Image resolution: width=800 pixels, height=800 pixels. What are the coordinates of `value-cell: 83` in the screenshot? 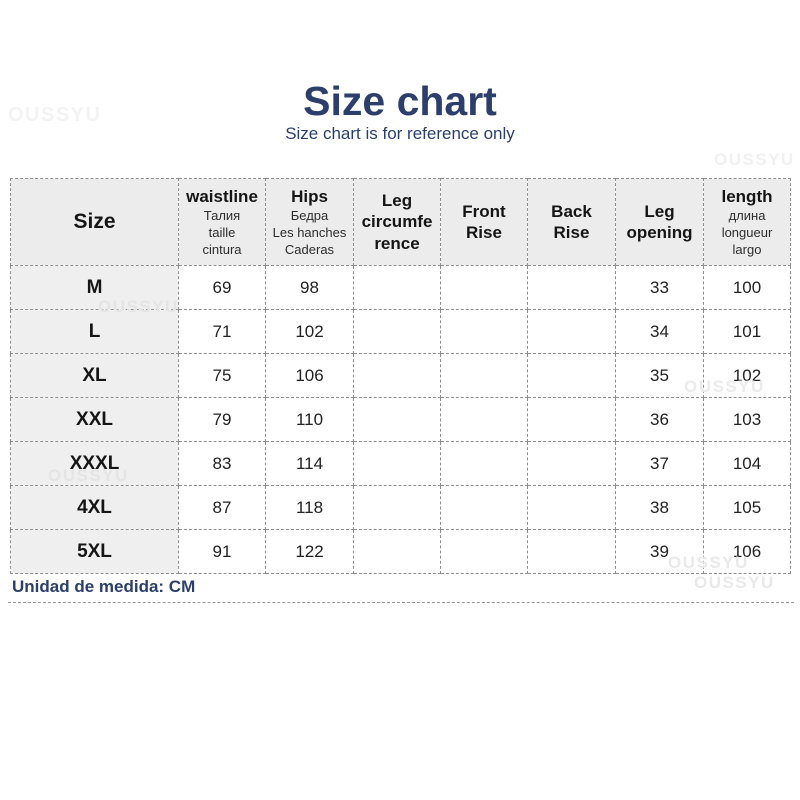 It's located at (222, 463).